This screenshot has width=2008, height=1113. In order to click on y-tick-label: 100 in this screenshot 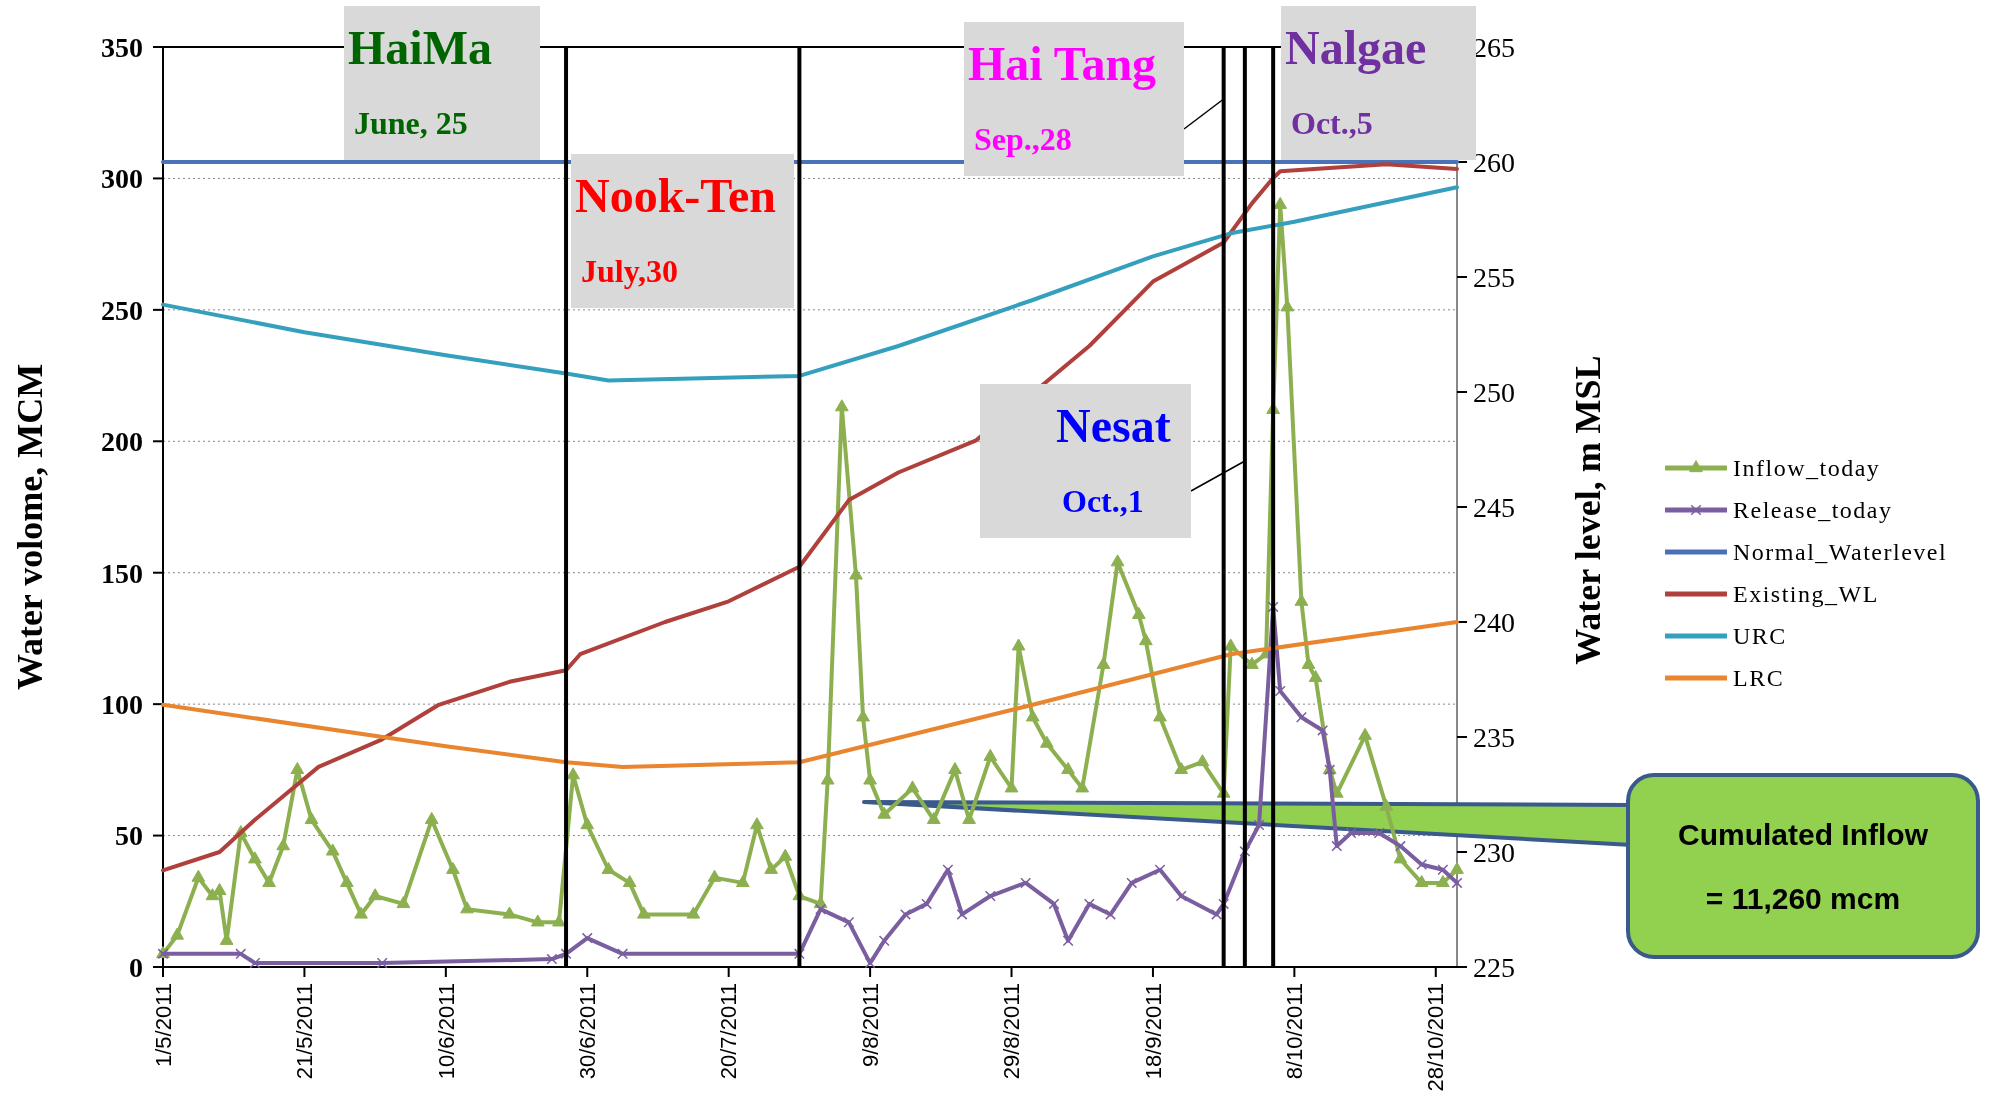, I will do `click(122, 704)`.